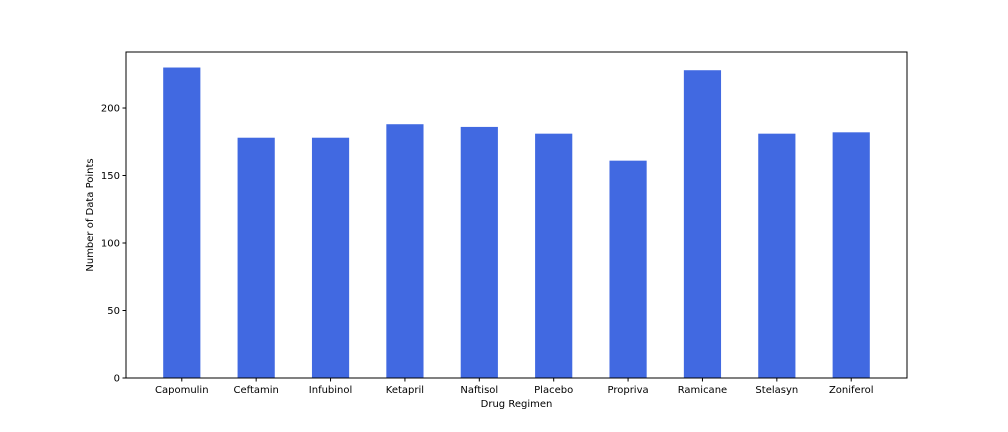  Describe the element at coordinates (702, 224) in the screenshot. I see `bar-ramicane` at that location.